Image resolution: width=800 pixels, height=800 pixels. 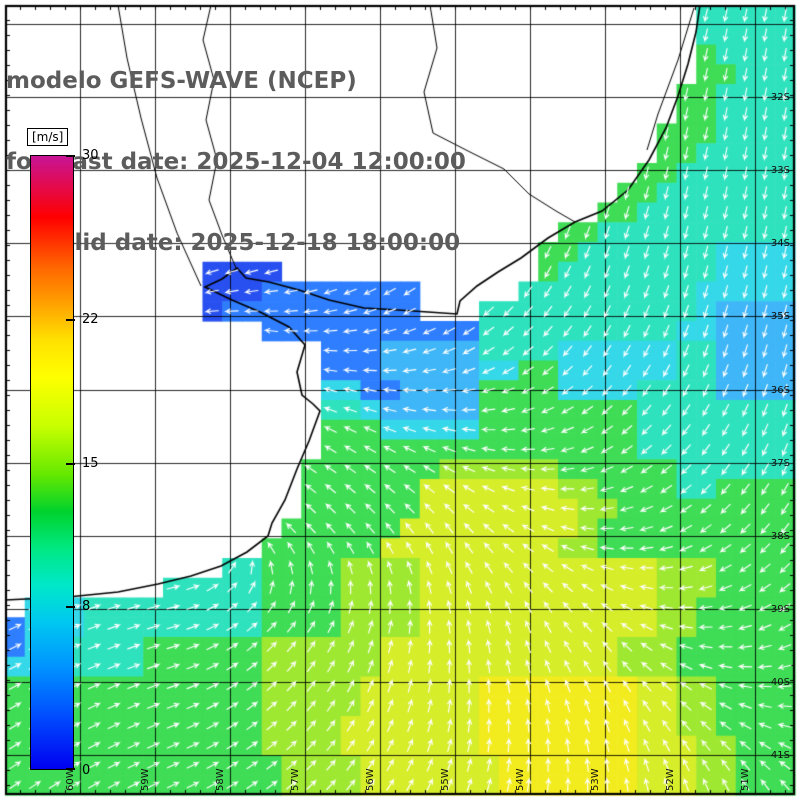 I want to click on colorbar: [m/s] 30 22 15 8 0, so click(x=88, y=452).